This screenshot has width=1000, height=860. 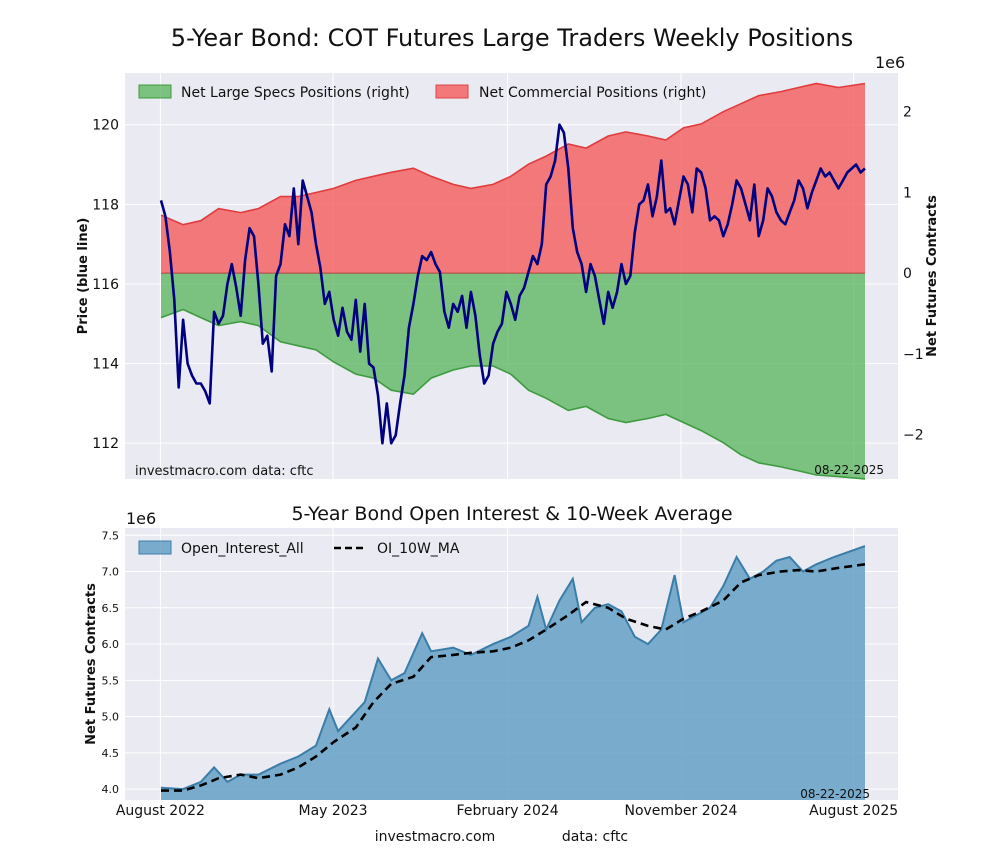 I want to click on positions-axis-label: Net Futures Contracts, so click(x=932, y=276).